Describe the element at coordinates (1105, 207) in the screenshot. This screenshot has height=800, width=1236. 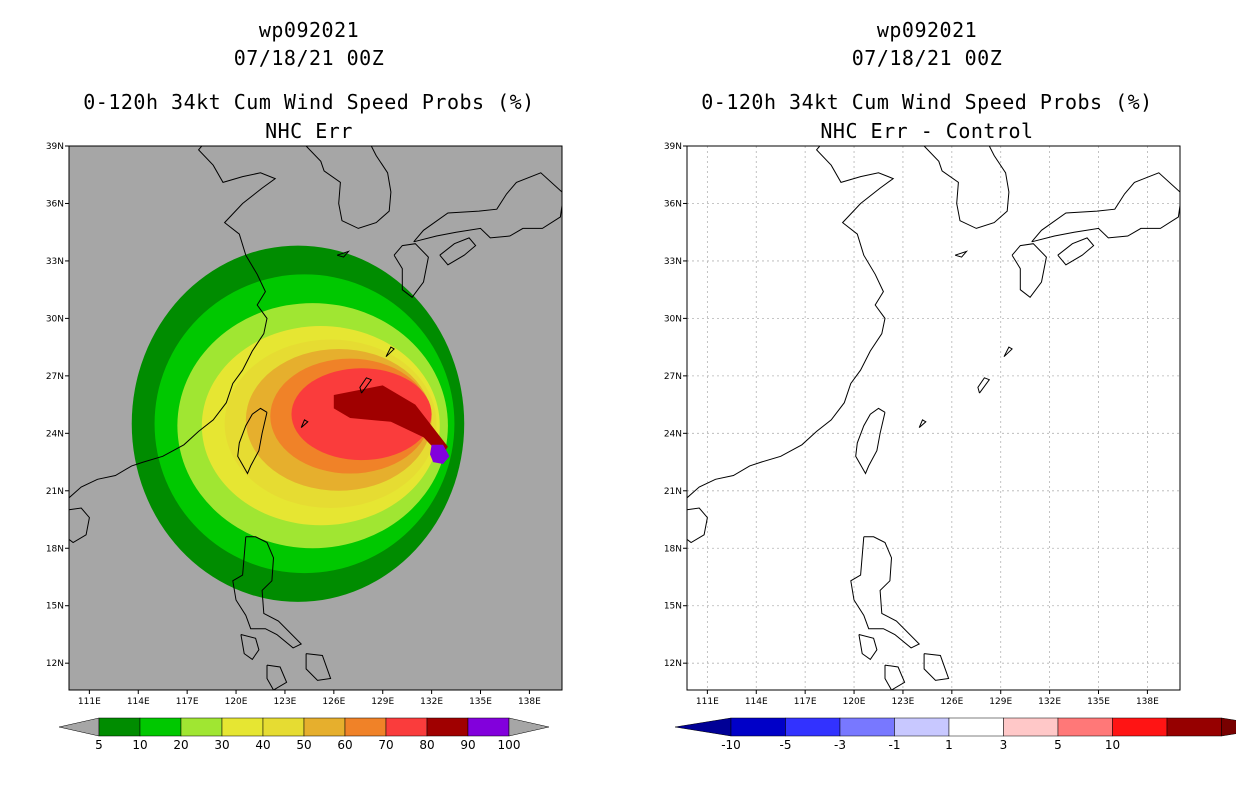
I see `coastline-honshu` at that location.